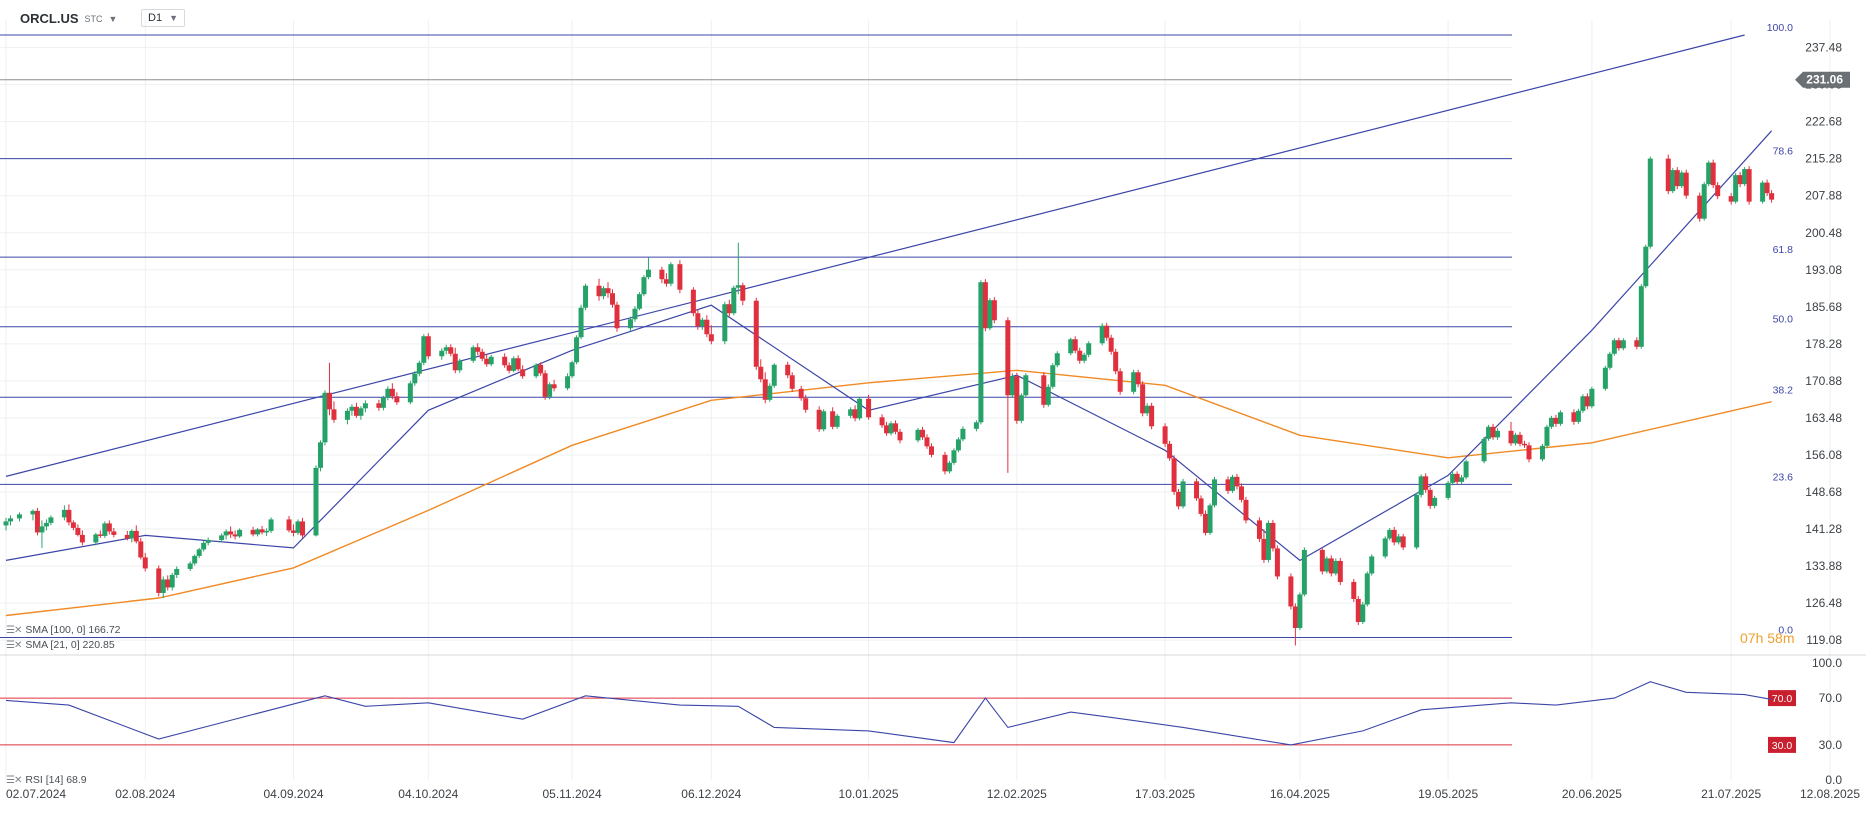 The image size is (1866, 813). Describe the element at coordinates (1824, 640) in the screenshot. I see `price-axis-tick: 119.08` at that location.